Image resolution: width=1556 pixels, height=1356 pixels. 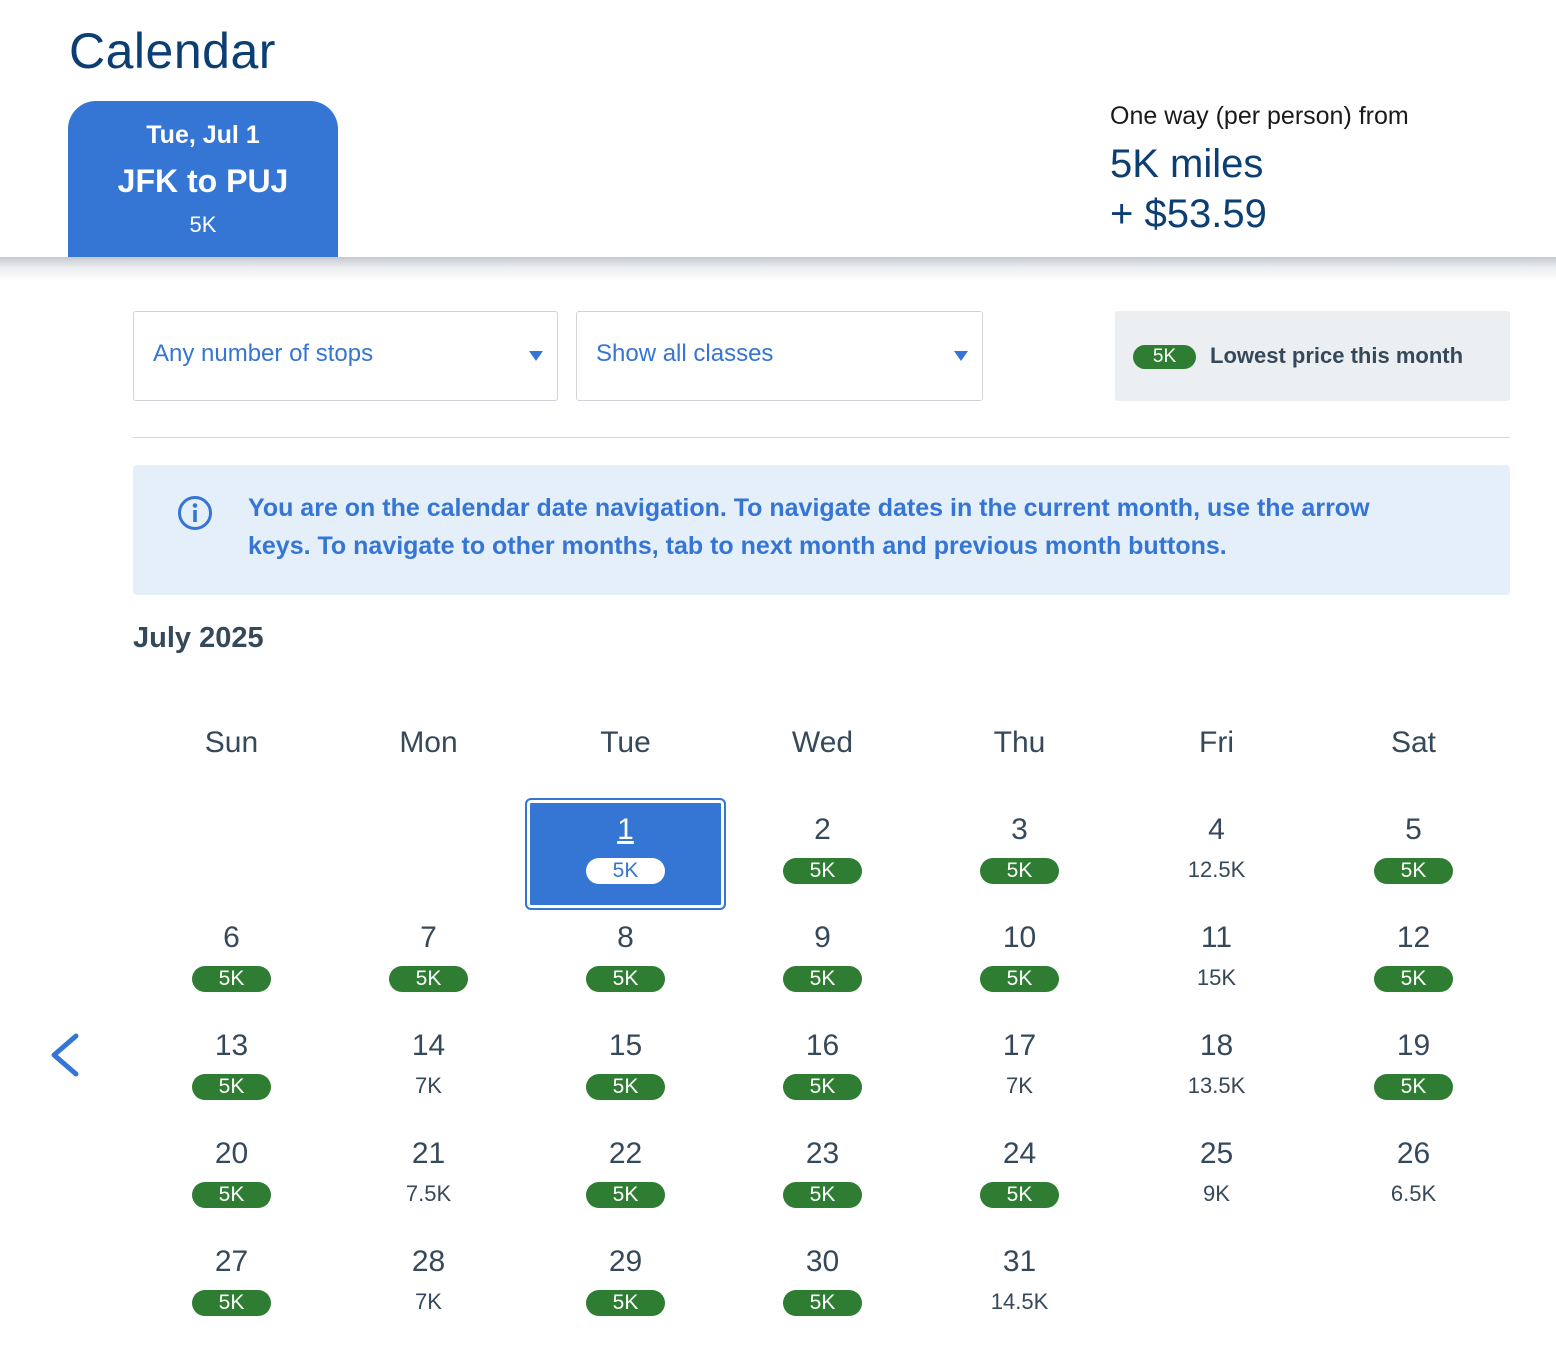 What do you see at coordinates (1216, 1045) in the screenshot?
I see `day-number: 18` at bounding box center [1216, 1045].